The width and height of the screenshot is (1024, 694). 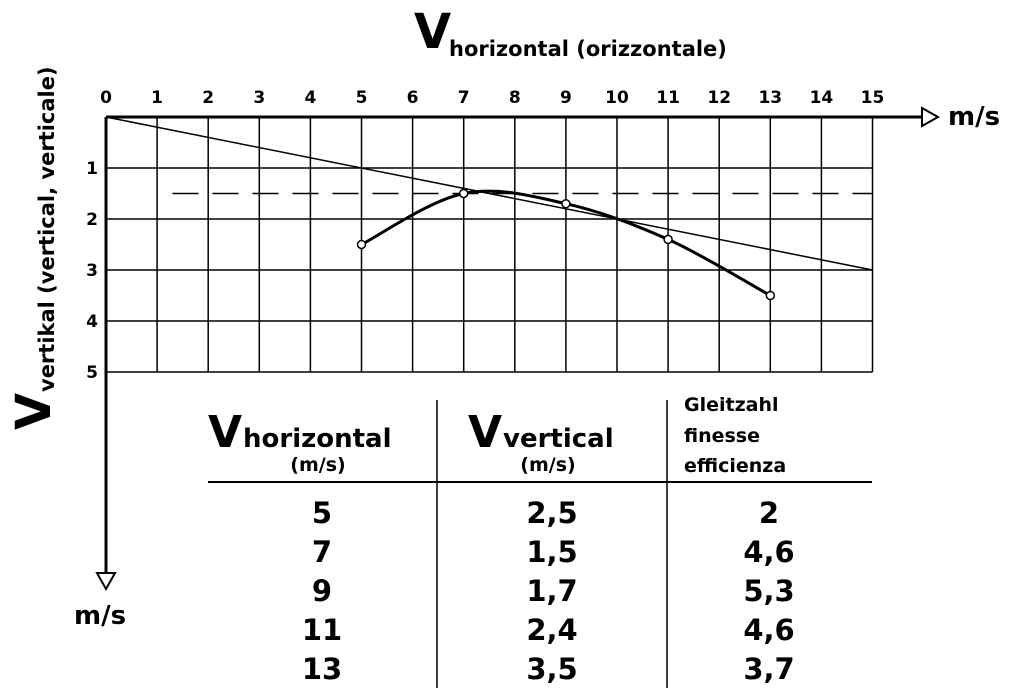 What do you see at coordinates (551, 669) in the screenshot?
I see `table-cell: 3,5` at bounding box center [551, 669].